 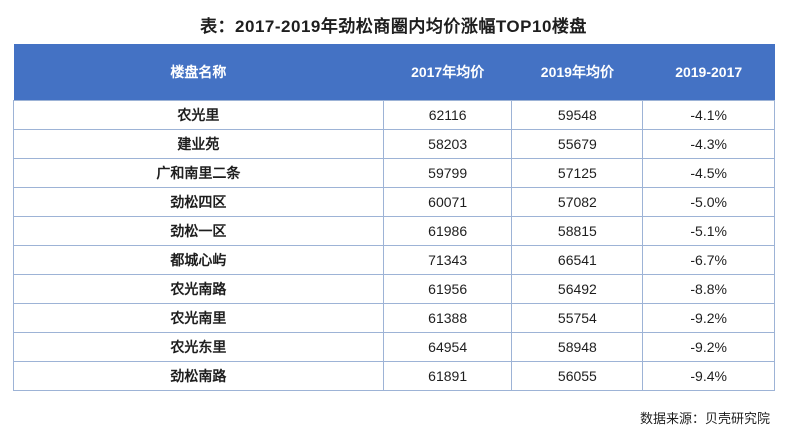 I want to click on table-row: 农光南路 61956 56492 -8.8%, so click(x=394, y=288).